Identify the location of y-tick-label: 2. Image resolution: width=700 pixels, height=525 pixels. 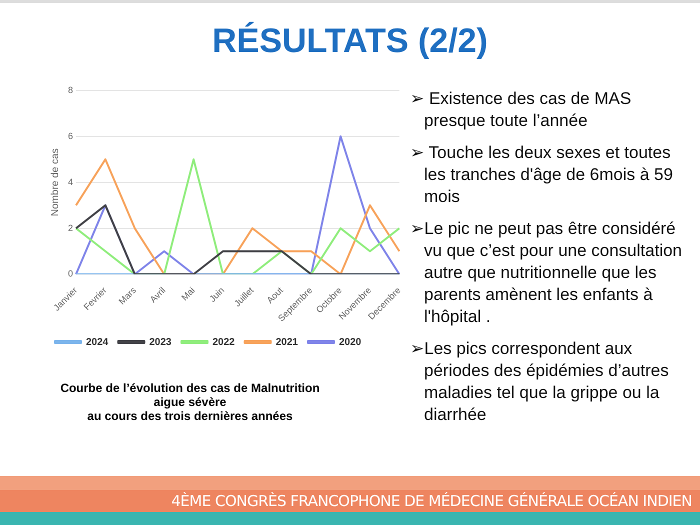
(71, 227).